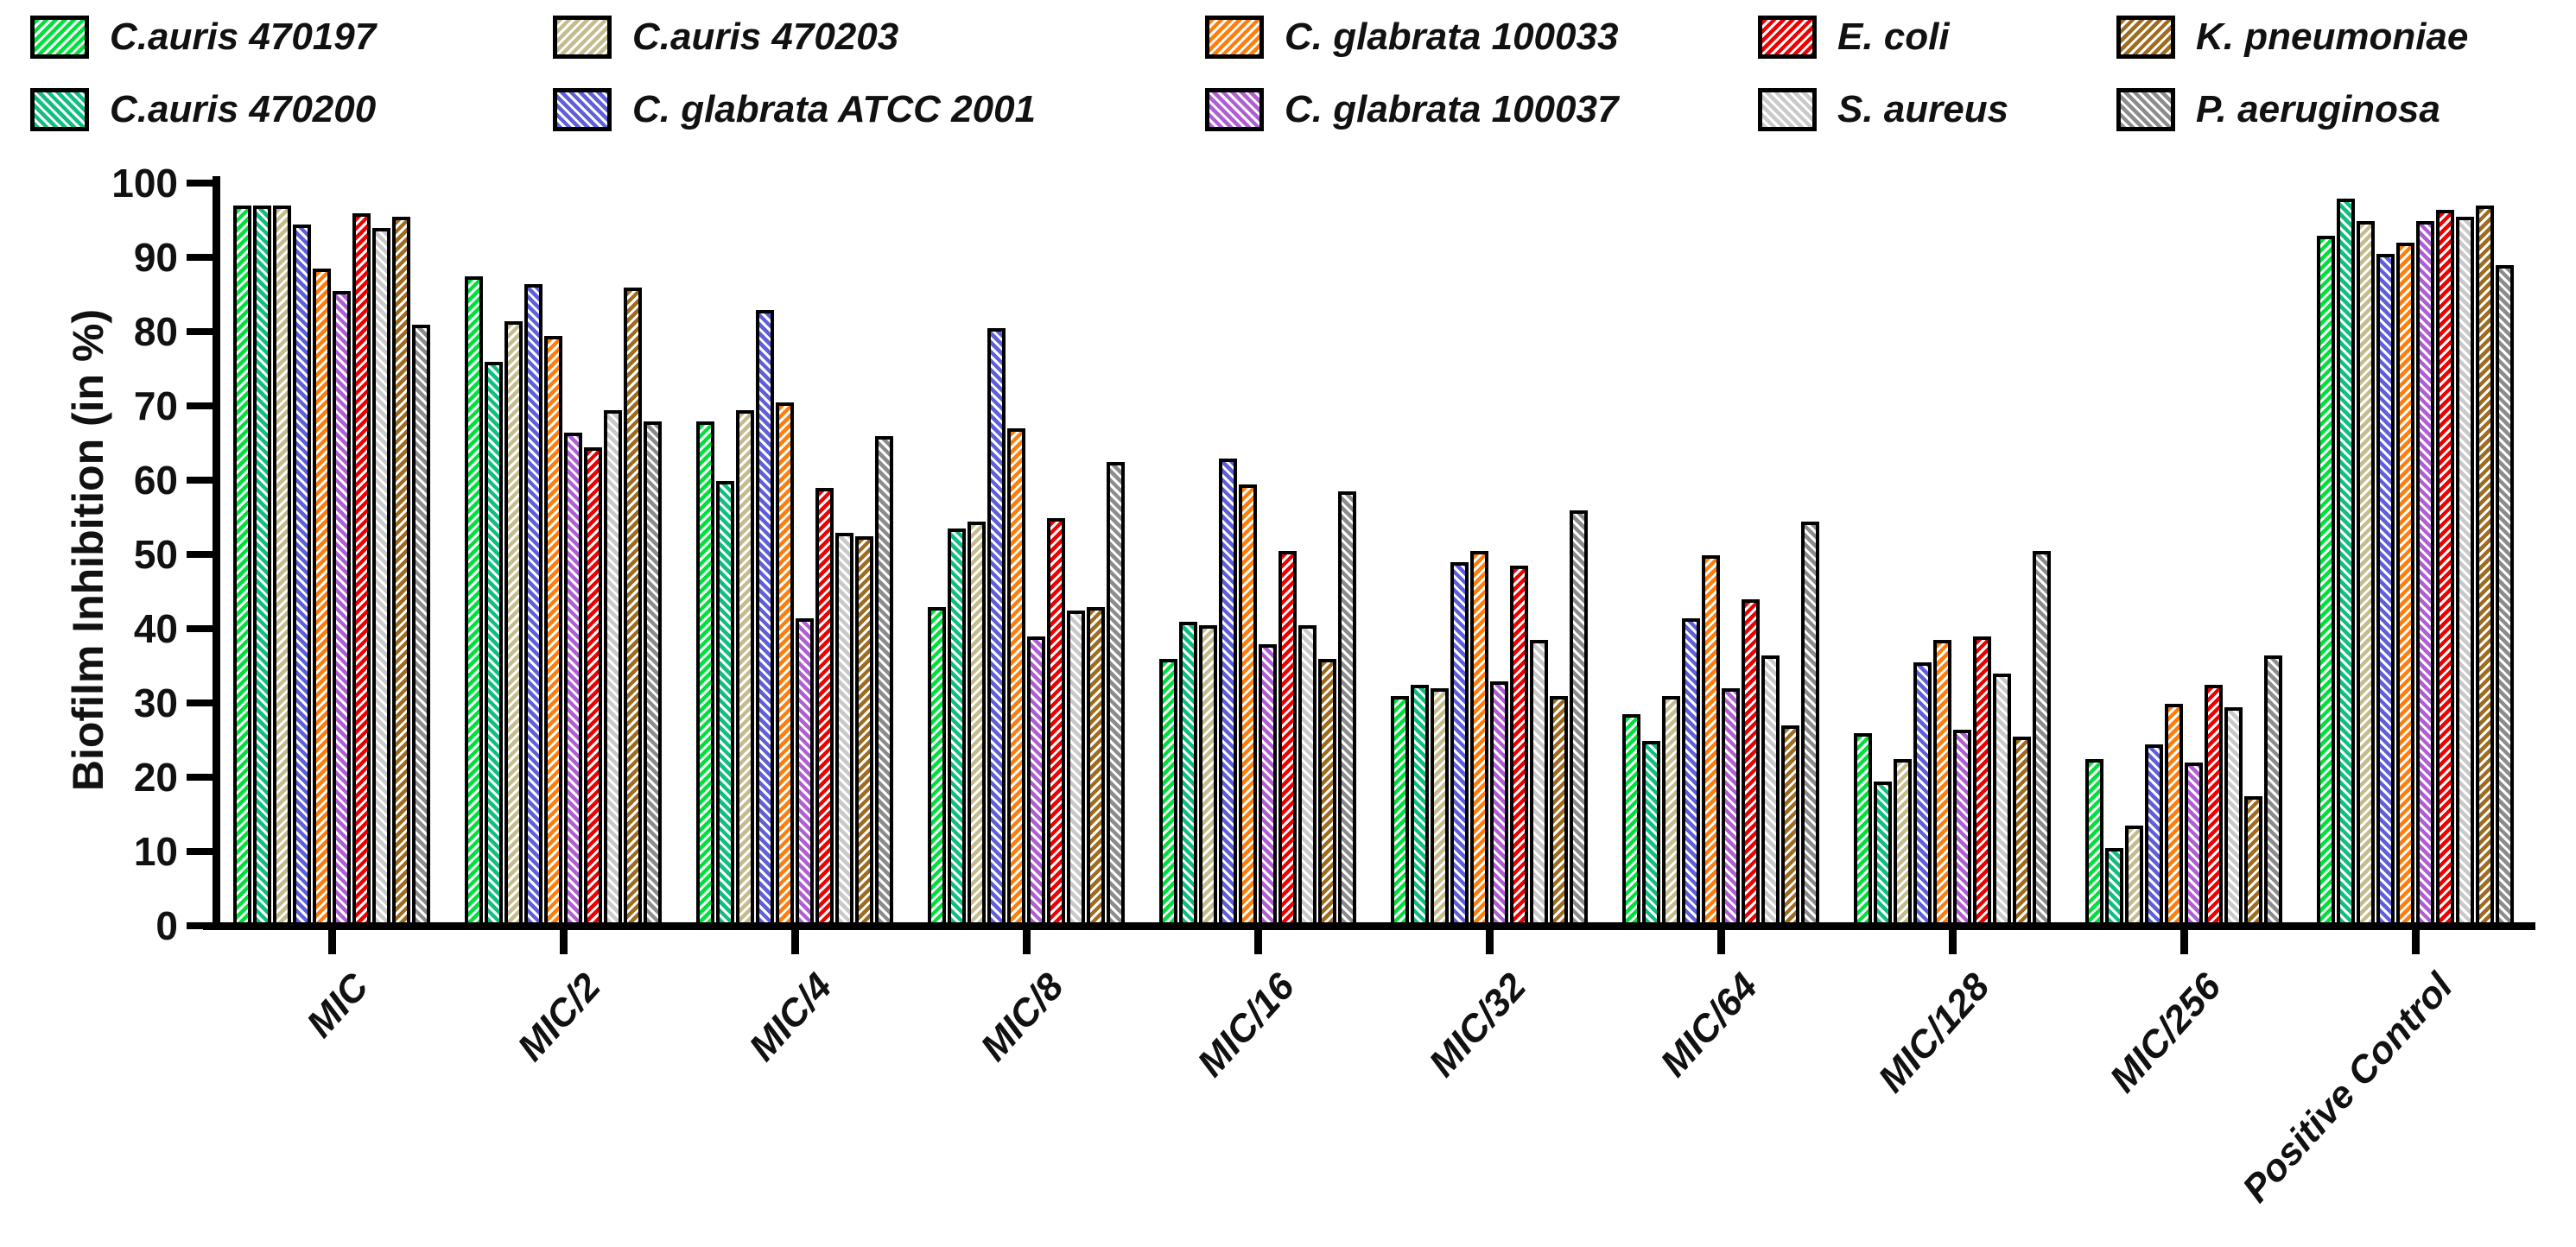 The width and height of the screenshot is (2576, 1247). I want to click on bar-group-mic, so click(331, 554).